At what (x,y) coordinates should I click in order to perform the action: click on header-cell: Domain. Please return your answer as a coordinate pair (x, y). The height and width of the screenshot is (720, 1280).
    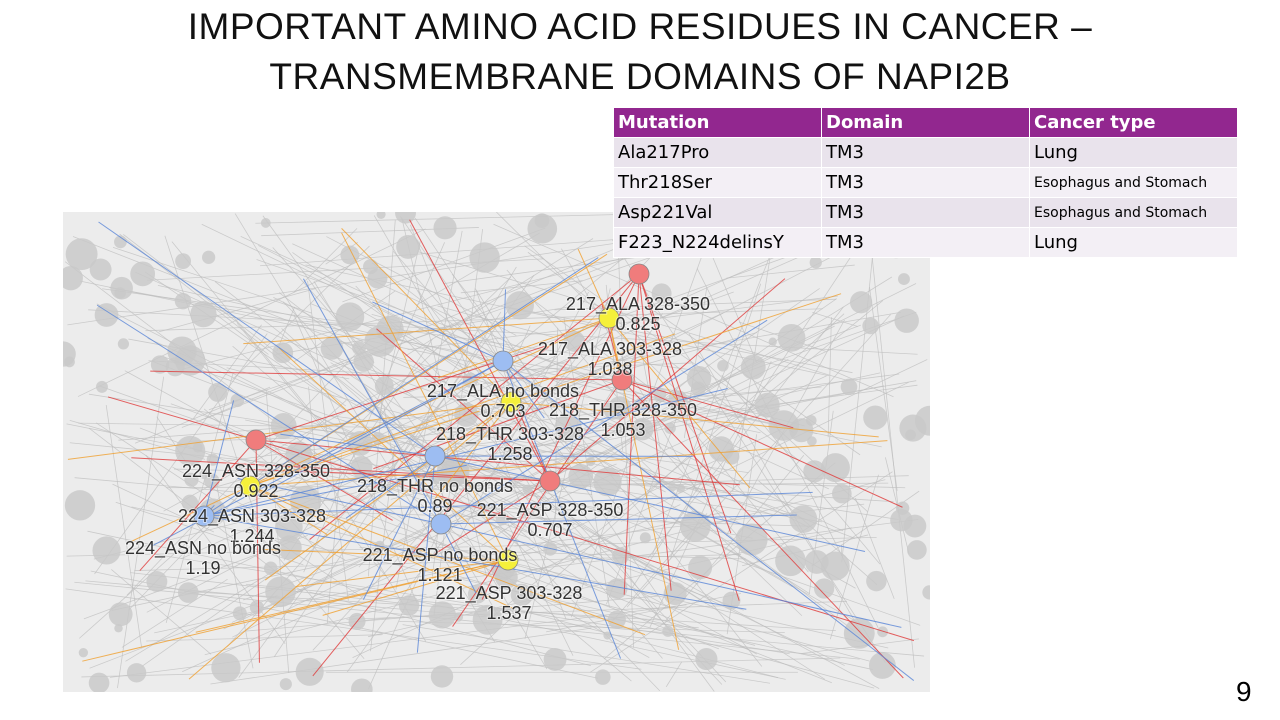
    Looking at the image, I should click on (925, 122).